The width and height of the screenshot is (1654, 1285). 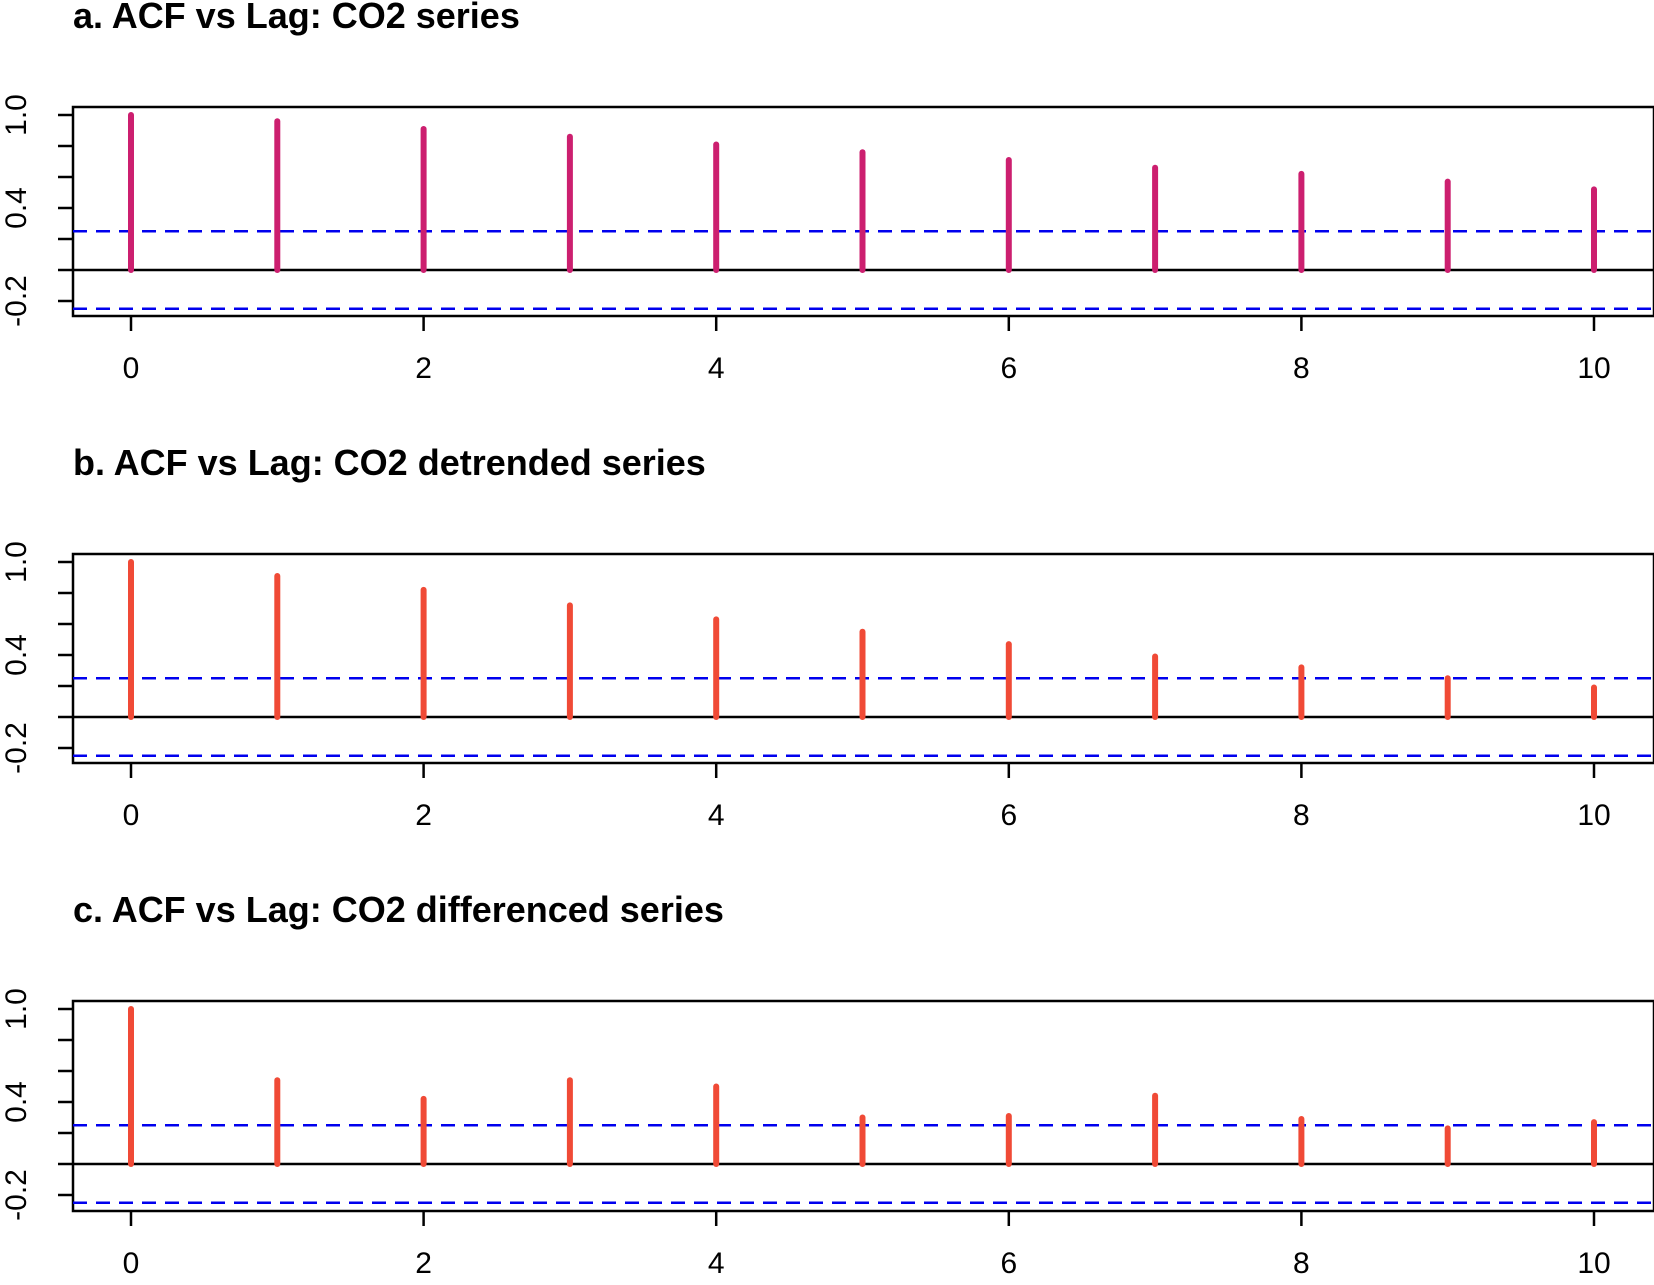 What do you see at coordinates (389, 462) in the screenshot?
I see `chart-title: b. ACF vs Lag: CO2 detrended series` at bounding box center [389, 462].